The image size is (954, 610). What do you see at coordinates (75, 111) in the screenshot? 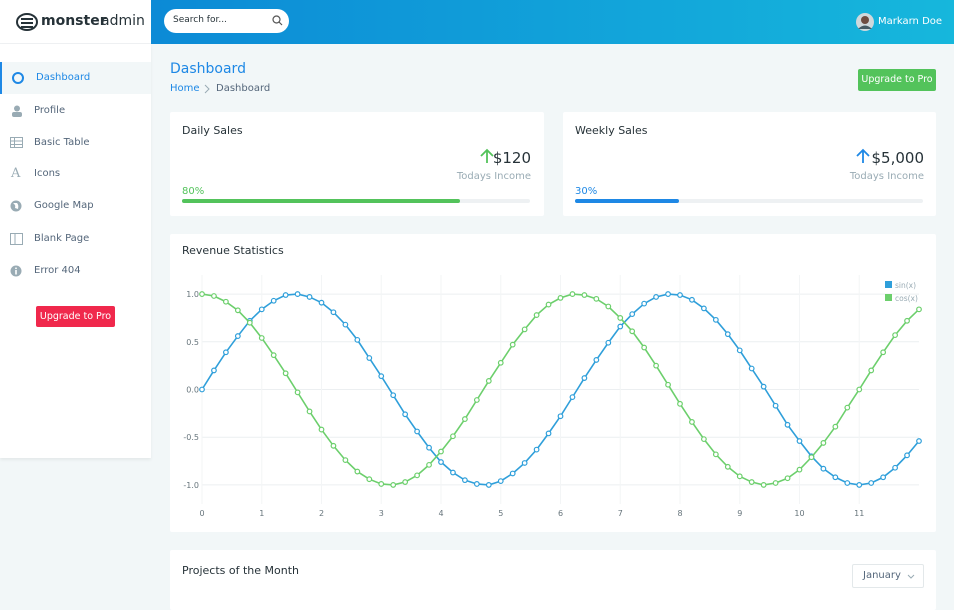
I see `nav-item: Profile` at bounding box center [75, 111].